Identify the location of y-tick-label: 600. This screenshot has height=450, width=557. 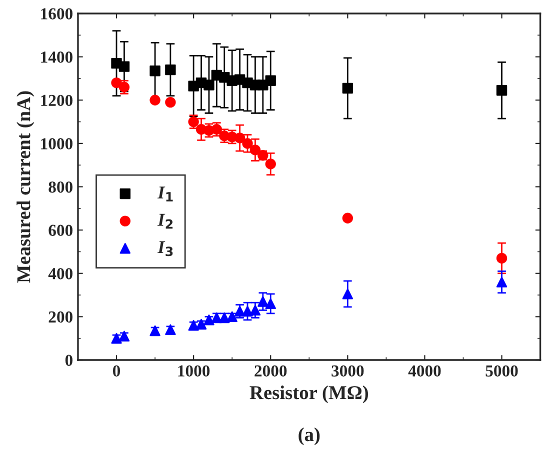
(60, 230).